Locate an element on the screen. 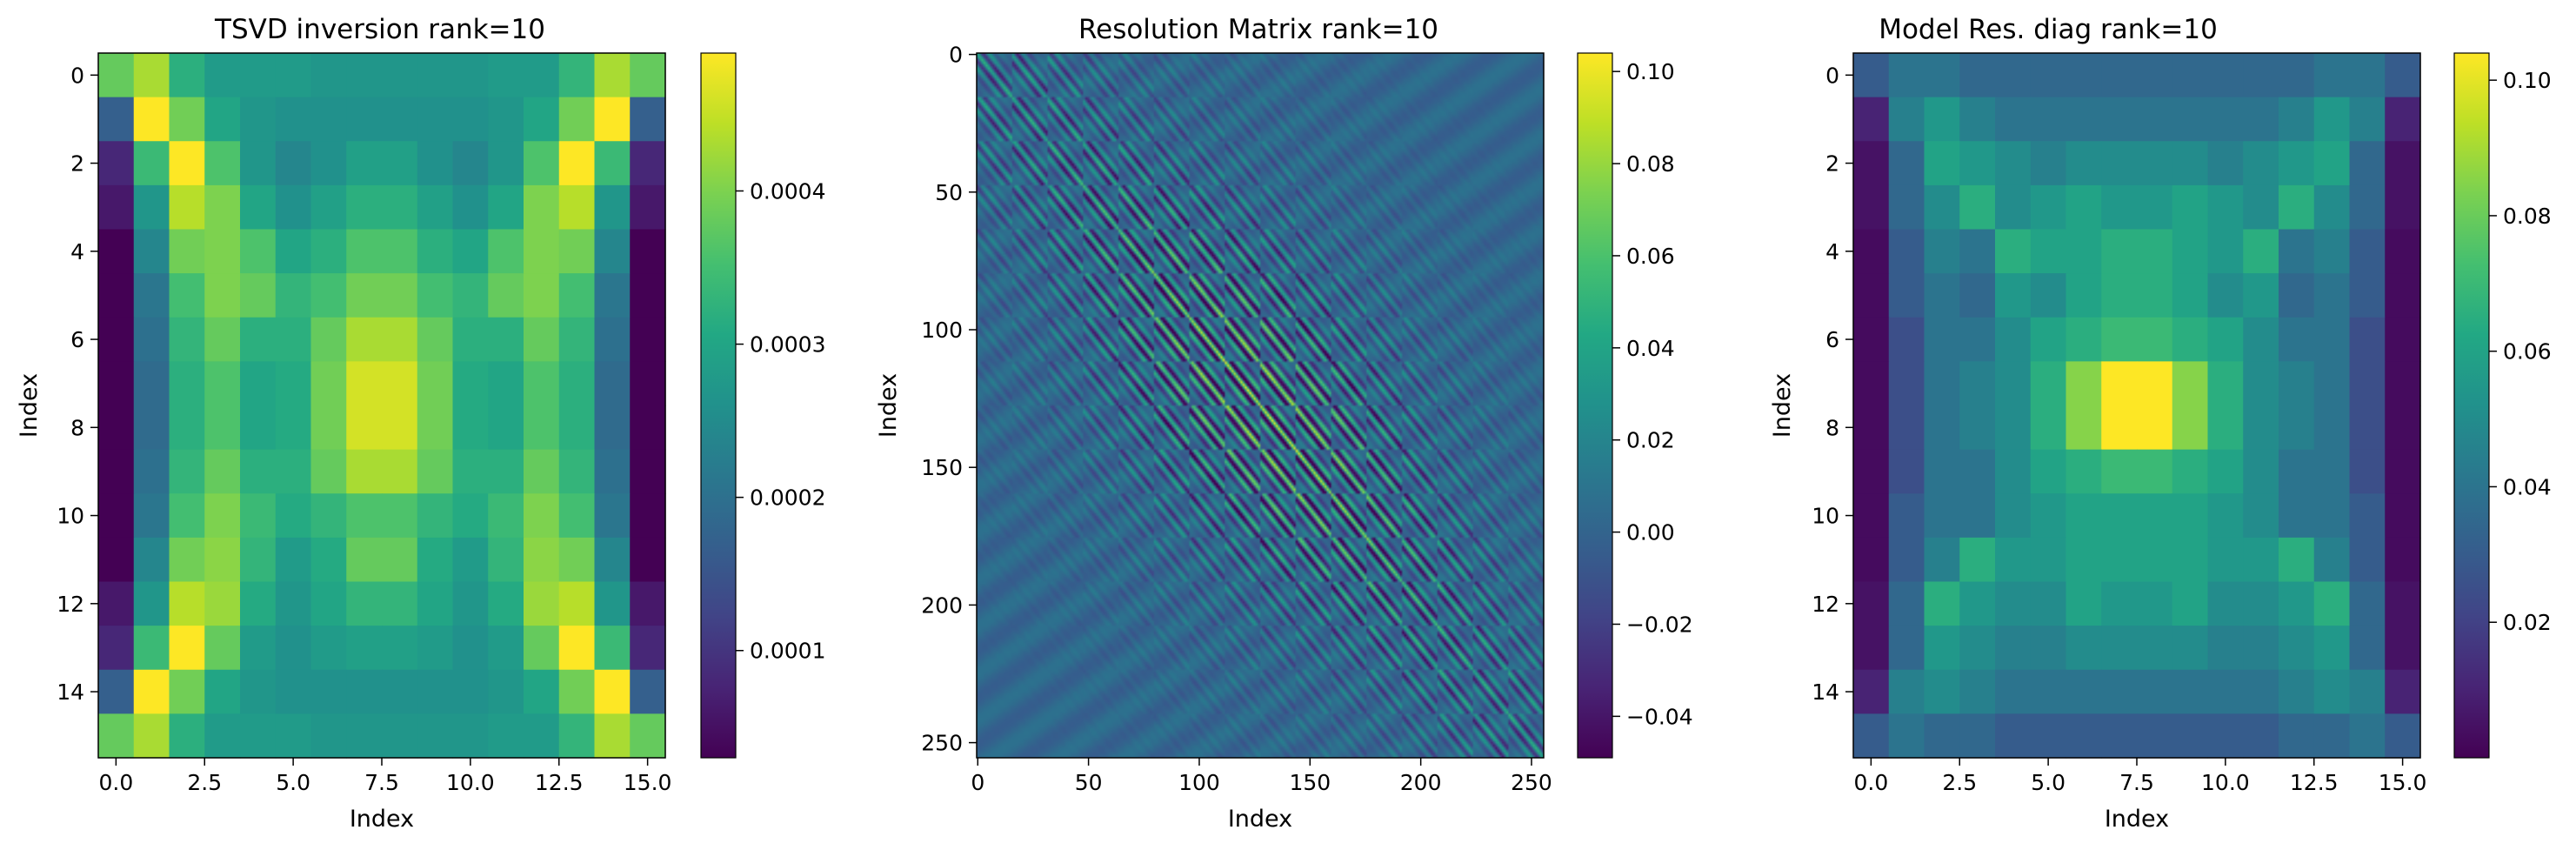 The width and height of the screenshot is (2576, 850). x-axis-ticks-tsvd: 0.0 2.5 5.0 7.5 10.0 12.5 15.0 is located at coordinates (384, 776).